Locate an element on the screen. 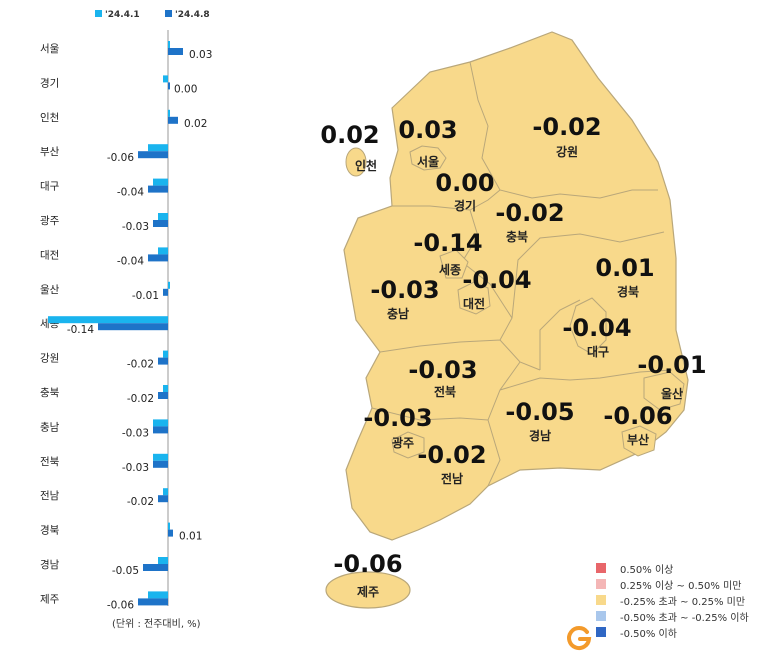 This screenshot has width=775, height=665. legend-row-1: 0.25% 이상 ~ 0.50% 미만 is located at coordinates (672, 584).